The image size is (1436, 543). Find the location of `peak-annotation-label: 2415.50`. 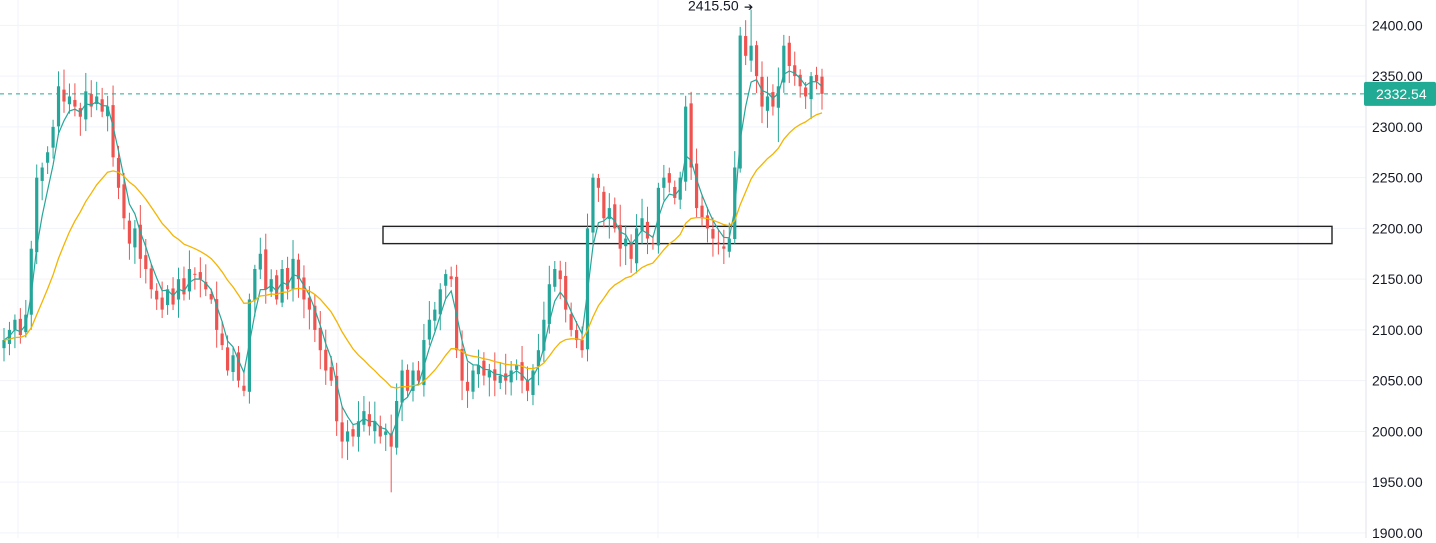

peak-annotation-label: 2415.50 is located at coordinates (713, 7).